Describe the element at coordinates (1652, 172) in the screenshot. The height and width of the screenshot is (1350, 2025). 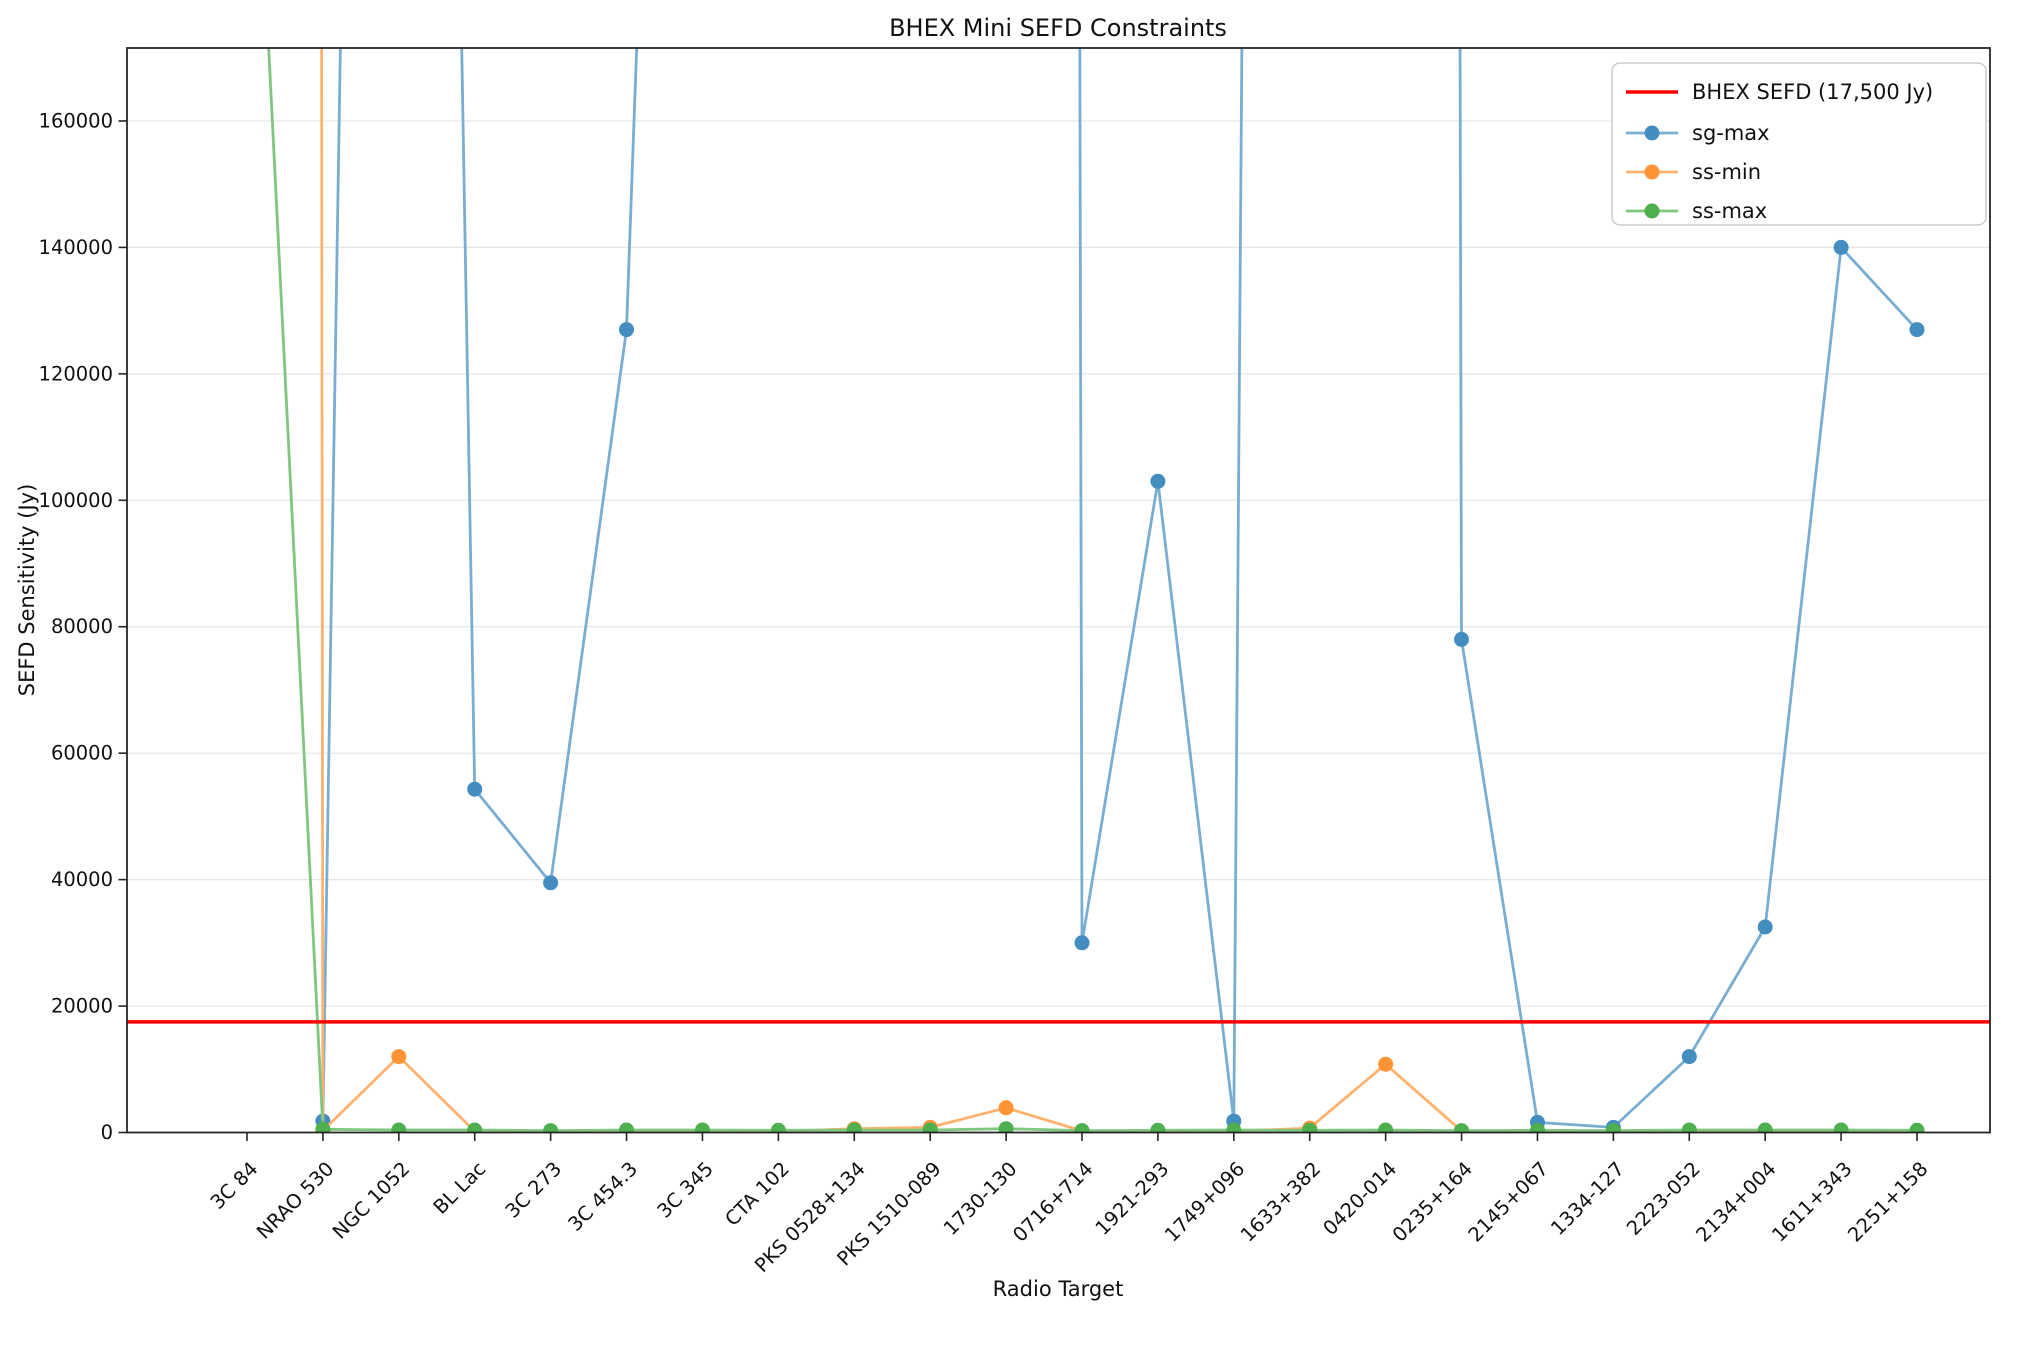
I see `legend-marker-ss-min` at that location.